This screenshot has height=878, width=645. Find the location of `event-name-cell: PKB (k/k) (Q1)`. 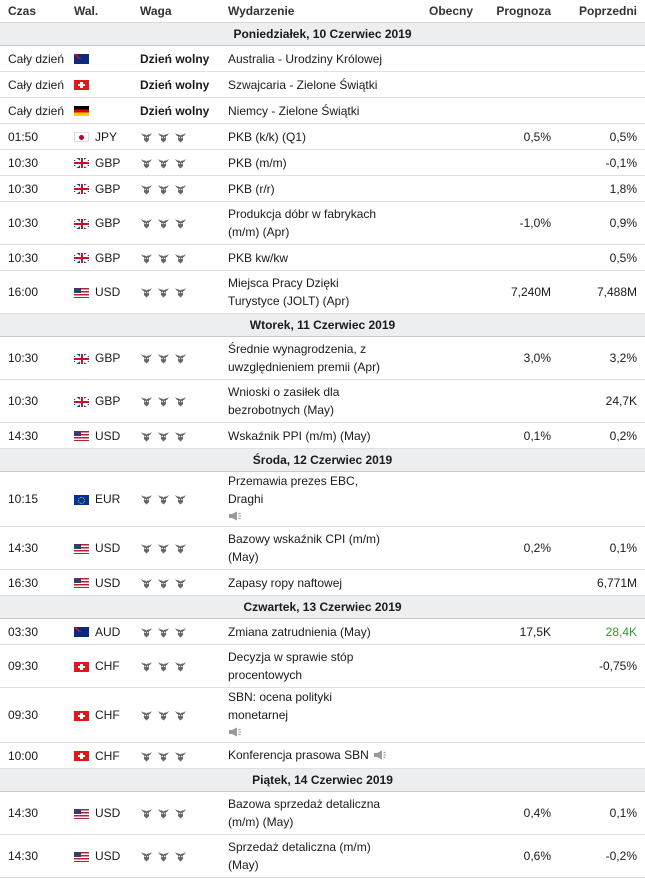

event-name-cell: PKB (k/k) (Q1) is located at coordinates (307, 136).